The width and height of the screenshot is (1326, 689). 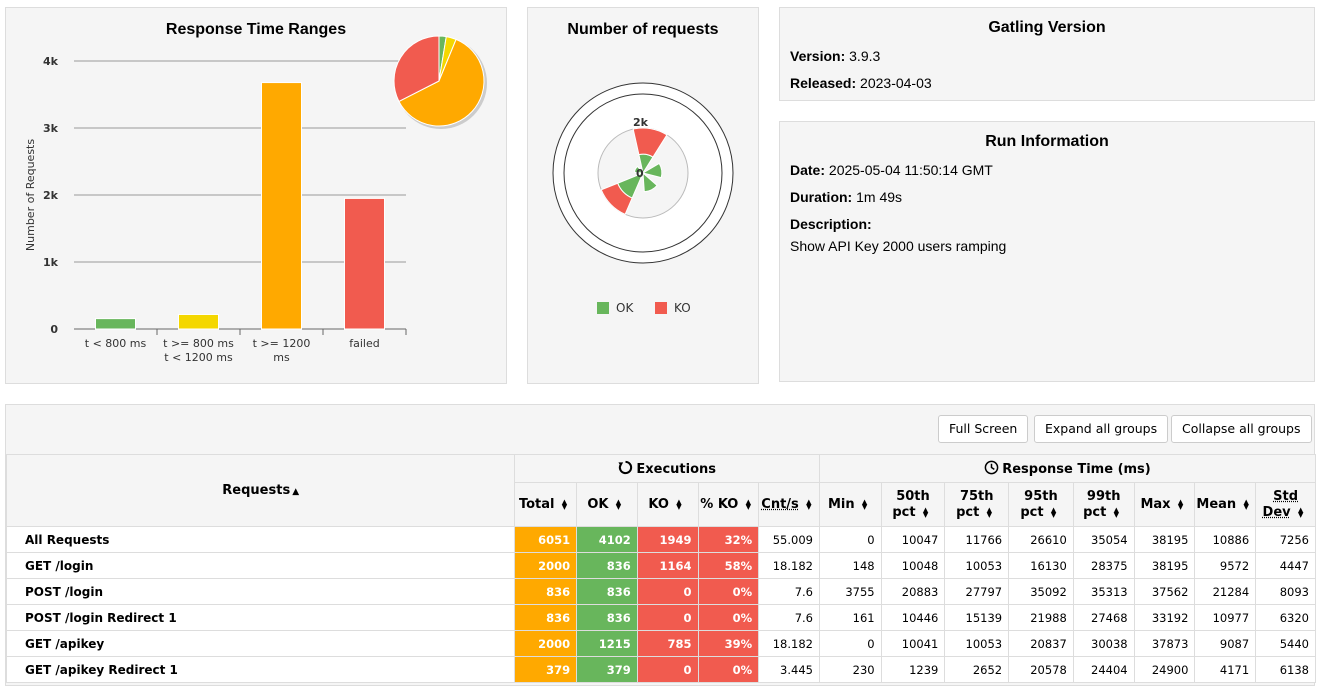 What do you see at coordinates (281, 206) in the screenshot?
I see `bar-t-1200-ms` at bounding box center [281, 206].